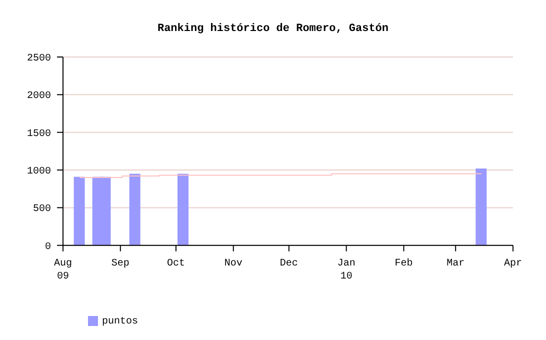  Describe the element at coordinates (289, 264) in the screenshot. I see `x-tick-label: Dec` at that location.